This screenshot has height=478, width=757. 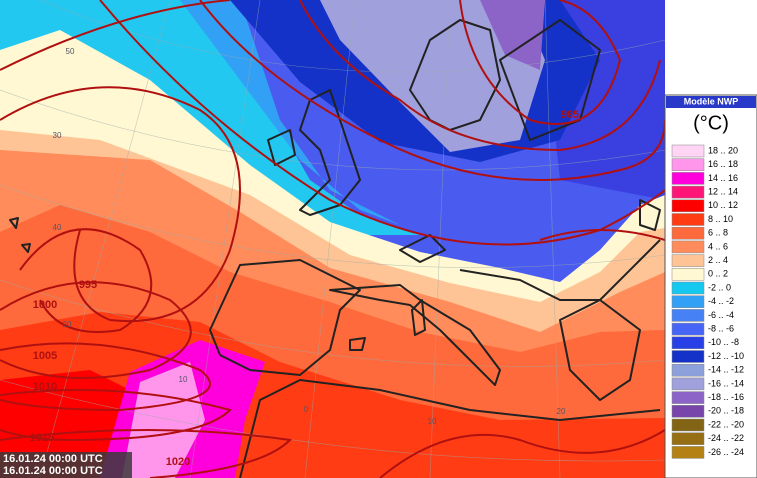 I want to click on legend-label: -6 .. -4, so click(x=721, y=315).